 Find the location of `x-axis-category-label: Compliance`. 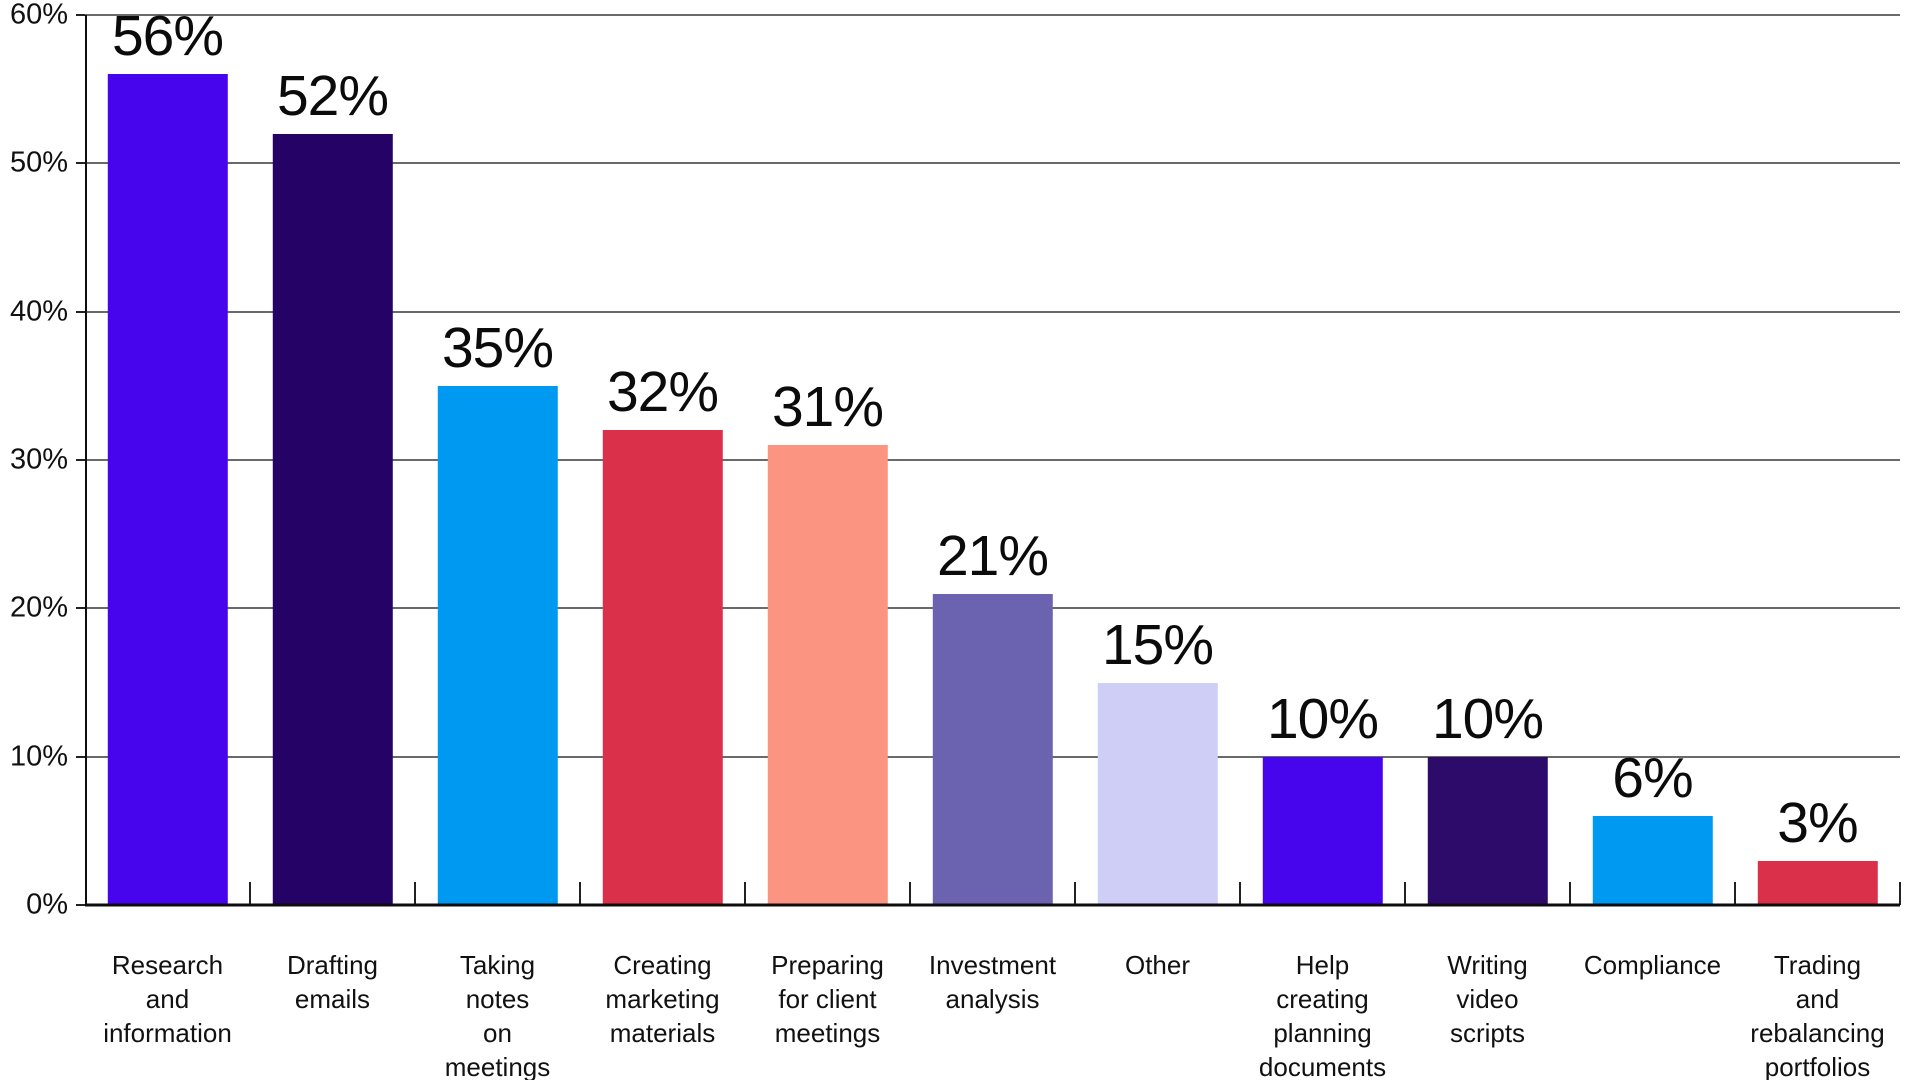

x-axis-category-label: Compliance is located at coordinates (1652, 965).